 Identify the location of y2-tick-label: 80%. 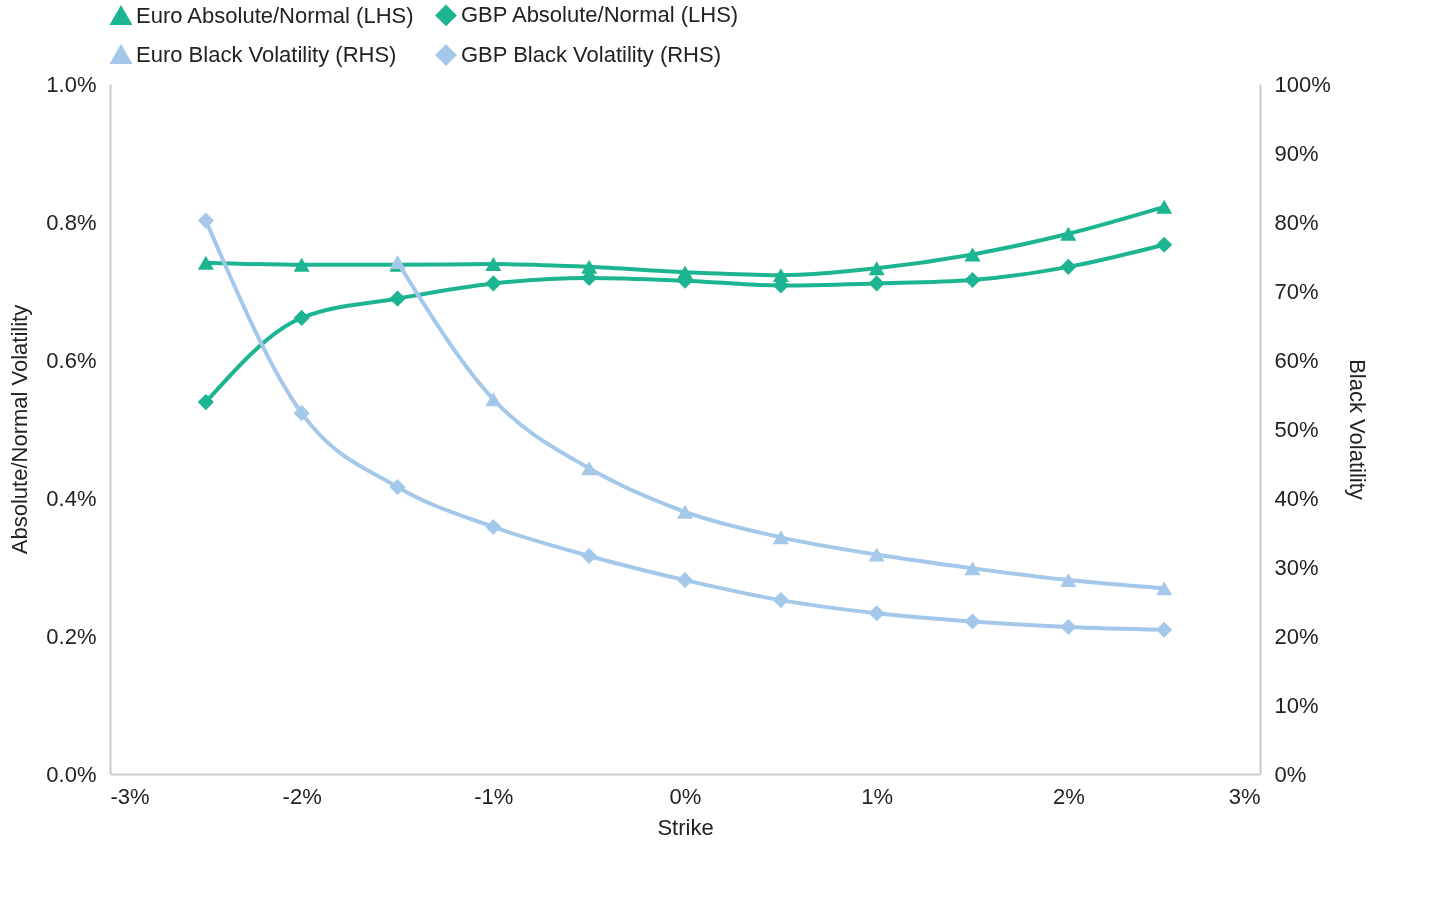
(1296, 222).